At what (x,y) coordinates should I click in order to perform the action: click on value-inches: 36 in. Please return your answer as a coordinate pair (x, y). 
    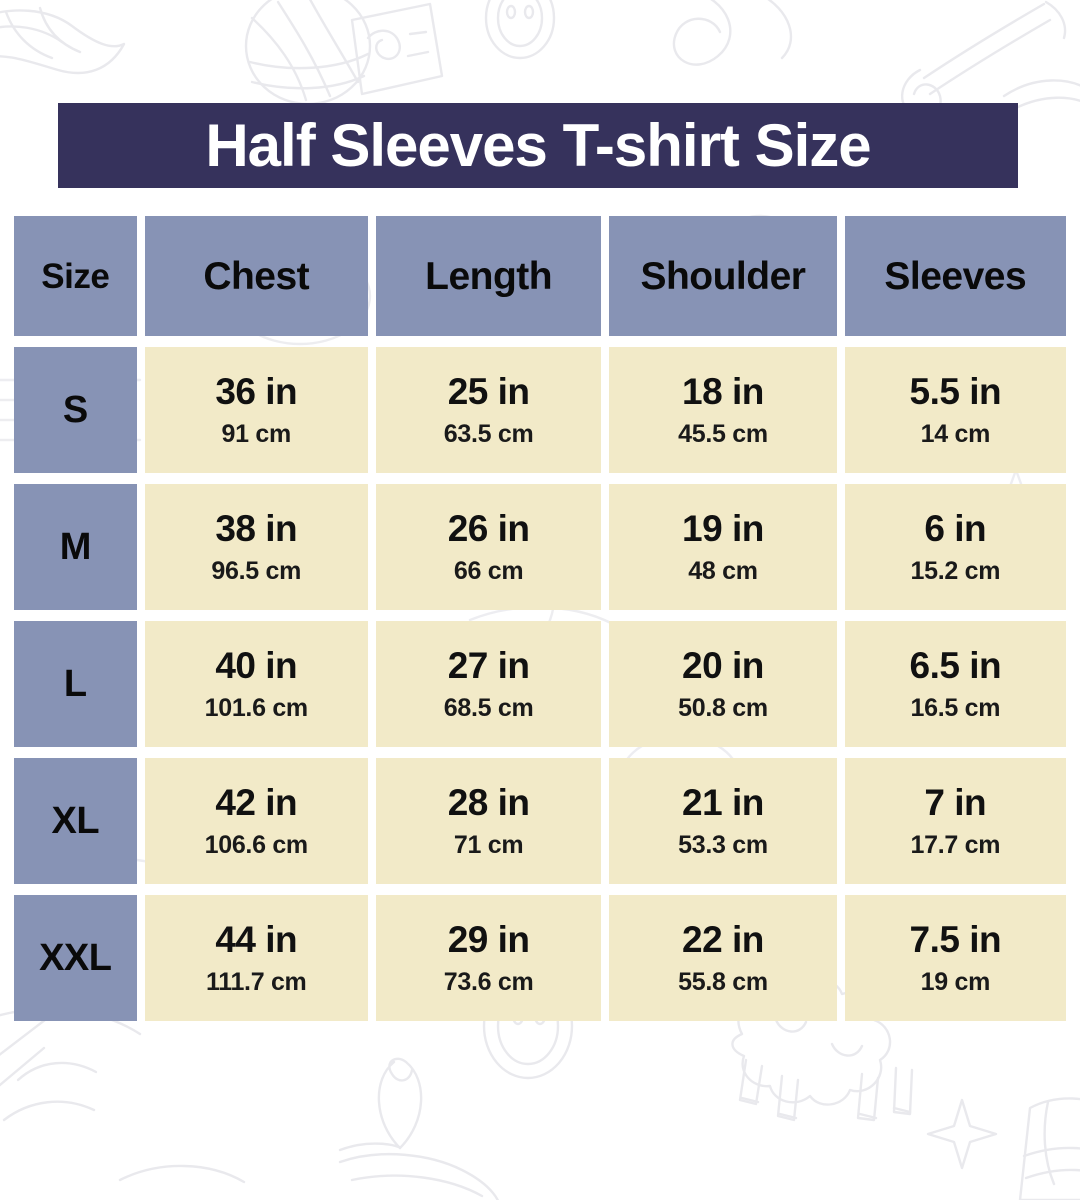
    Looking at the image, I should click on (256, 391).